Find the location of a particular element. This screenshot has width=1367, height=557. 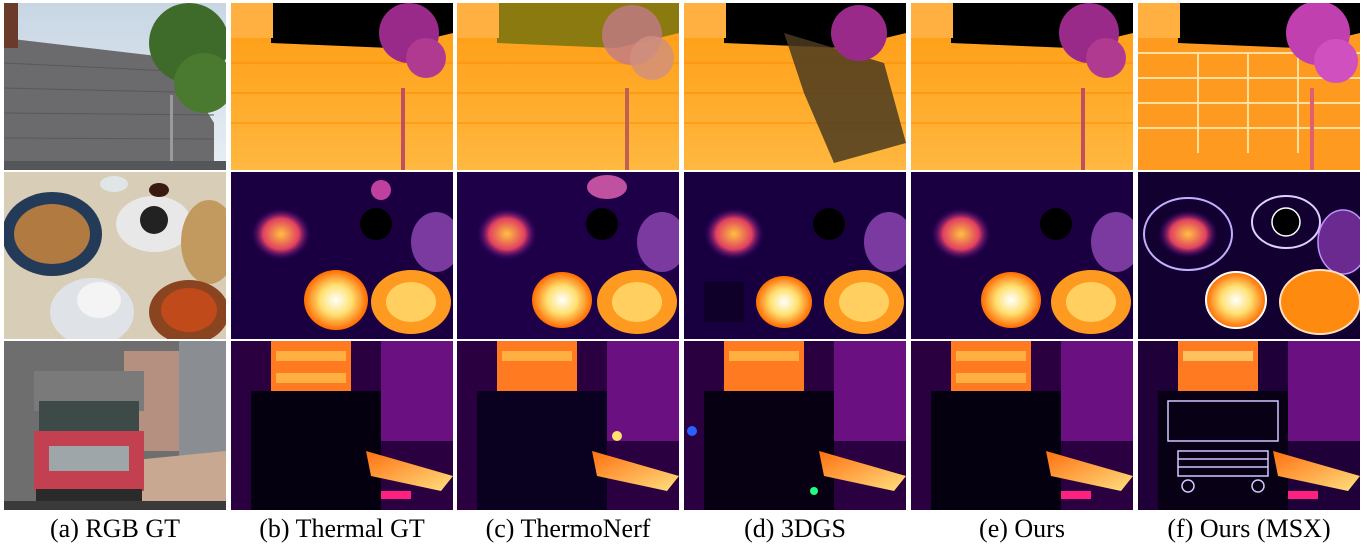

ours-building-image is located at coordinates (1022, 86).